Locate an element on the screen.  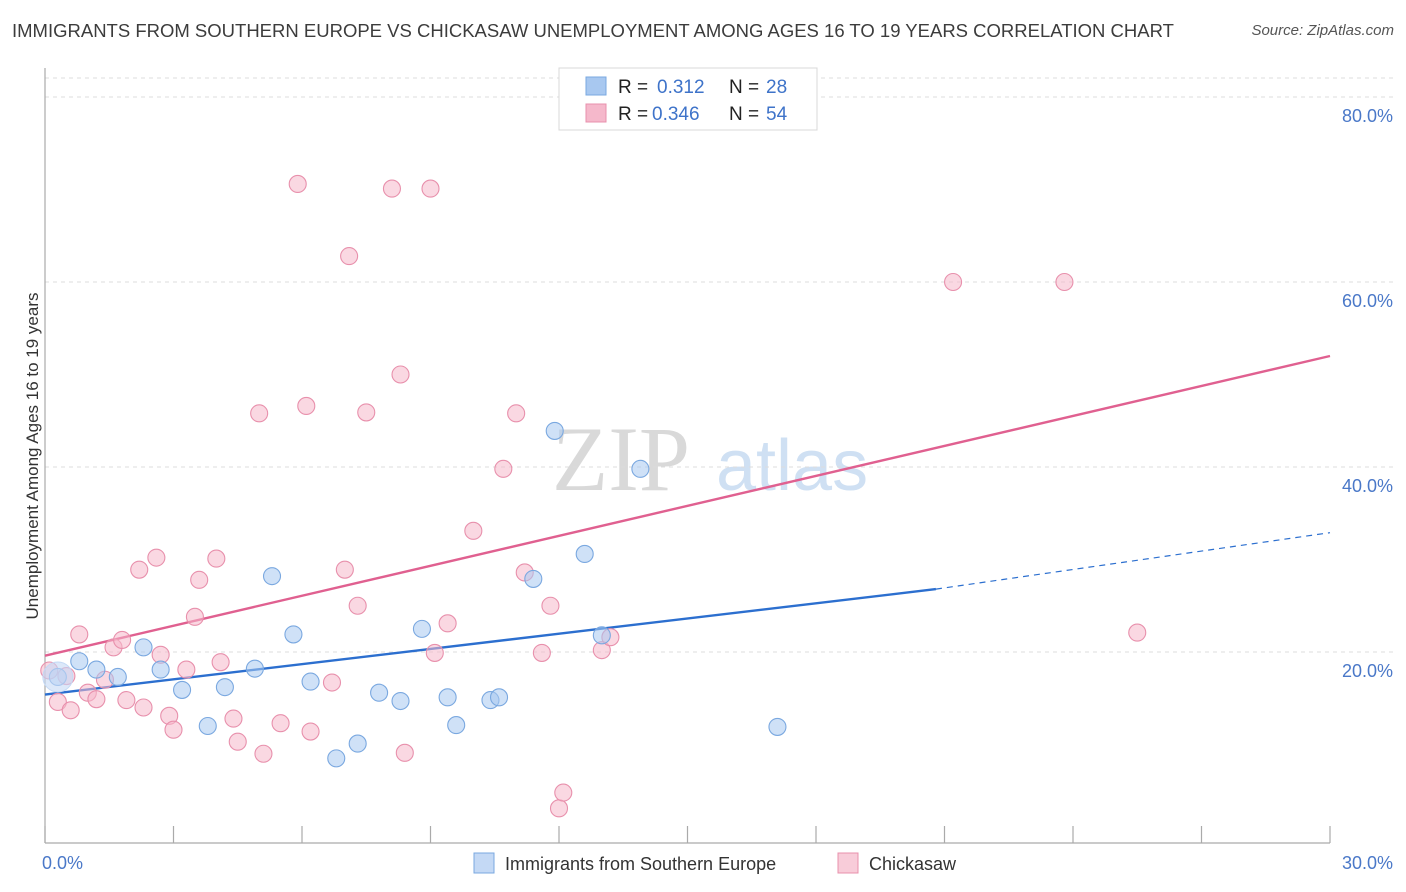
point-cluster-origin is located at coordinates (58, 677).